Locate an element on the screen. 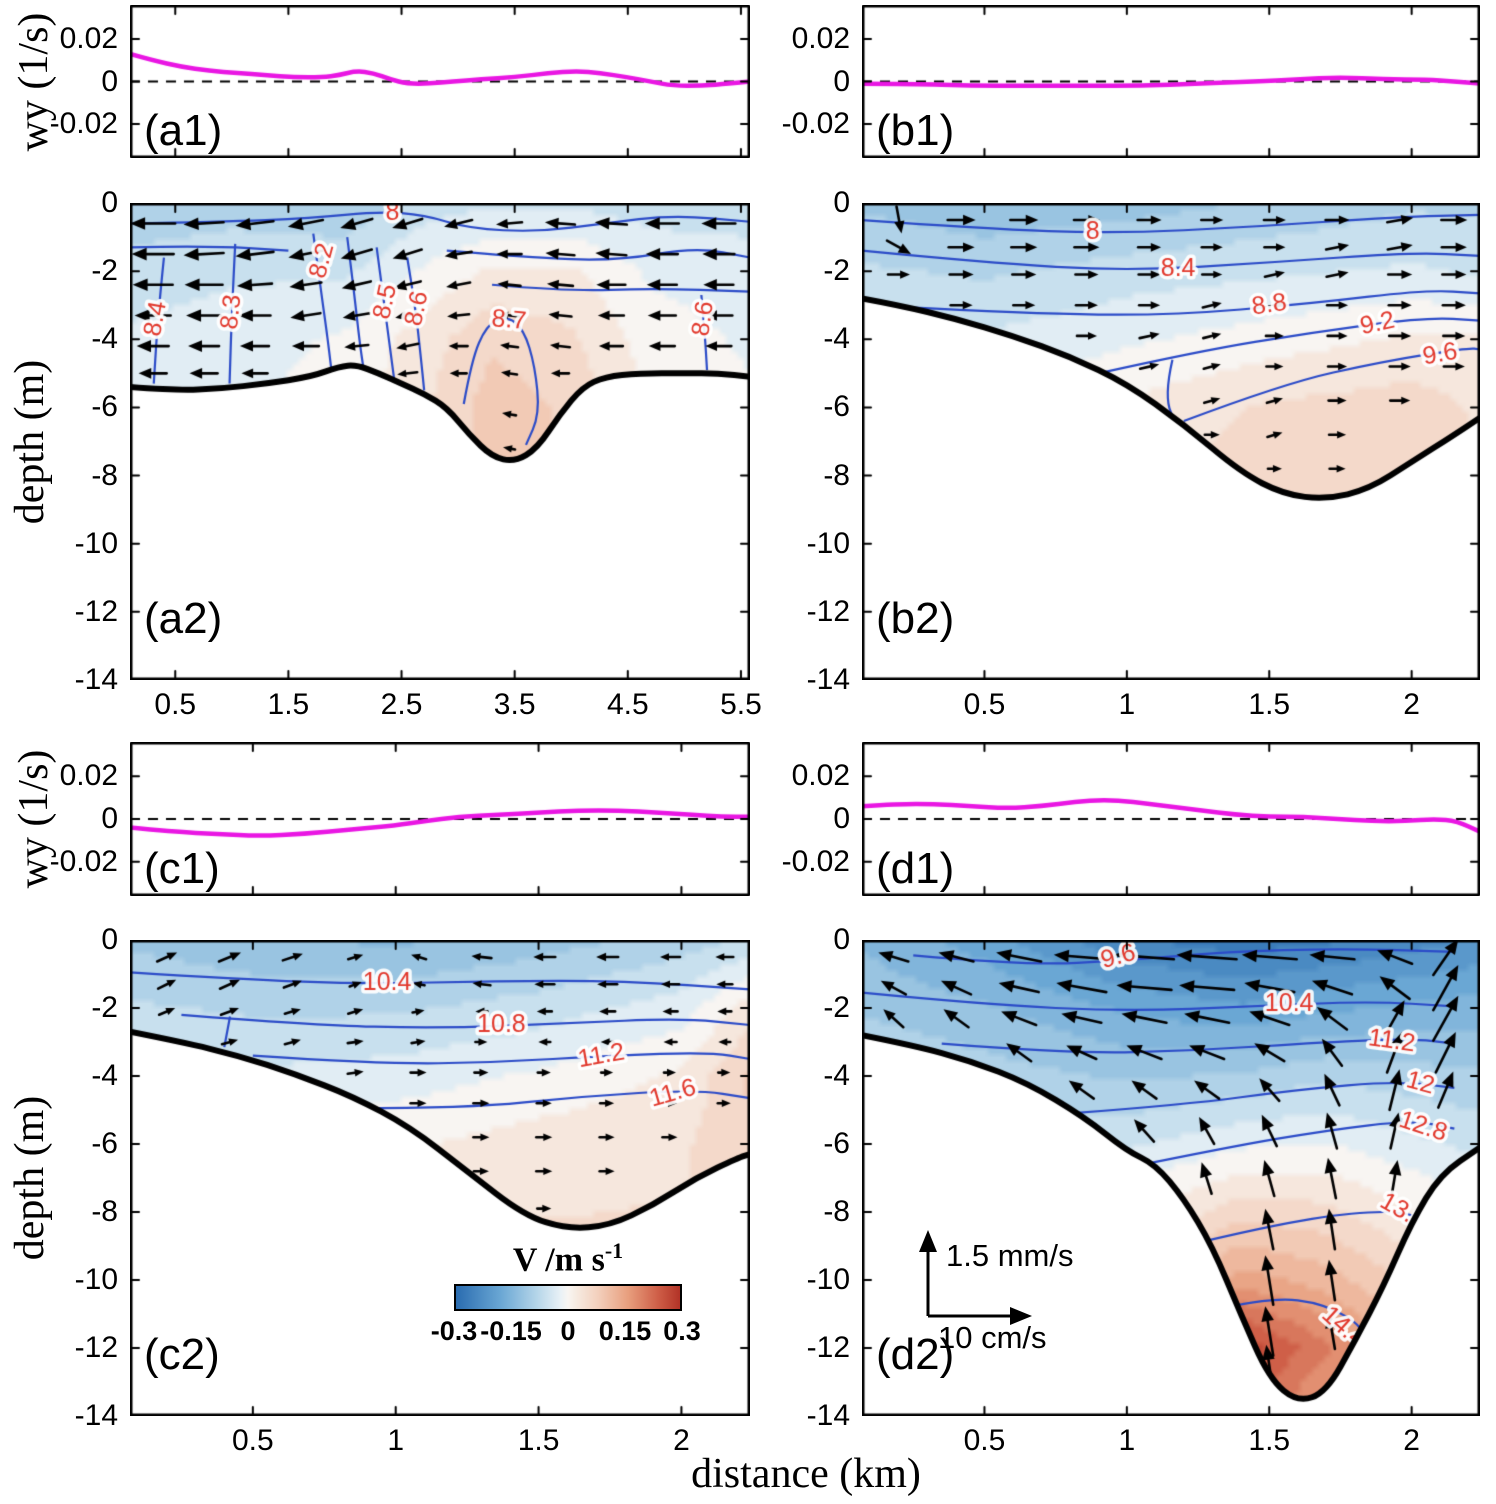  panel-a1-canvas is located at coordinates (440, 81).